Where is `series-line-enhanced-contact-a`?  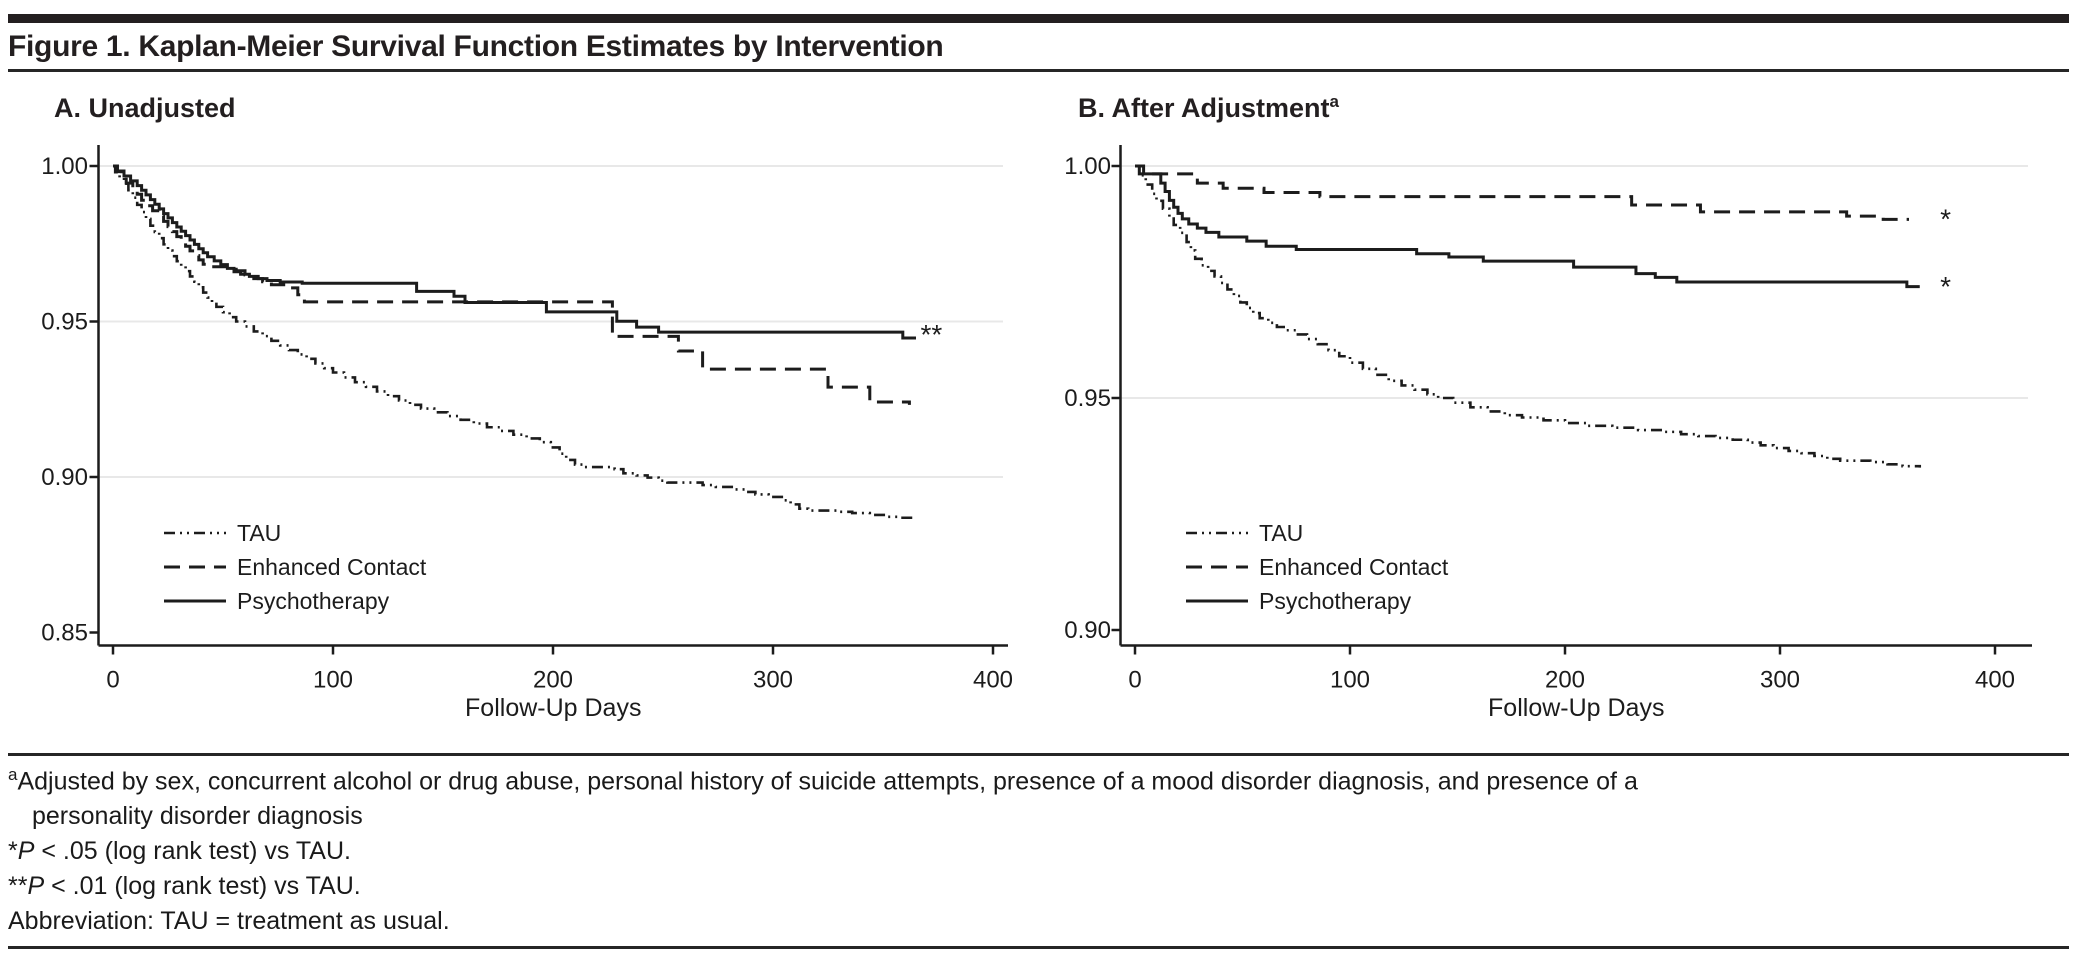
series-line-enhanced-contact-a is located at coordinates (512, 284).